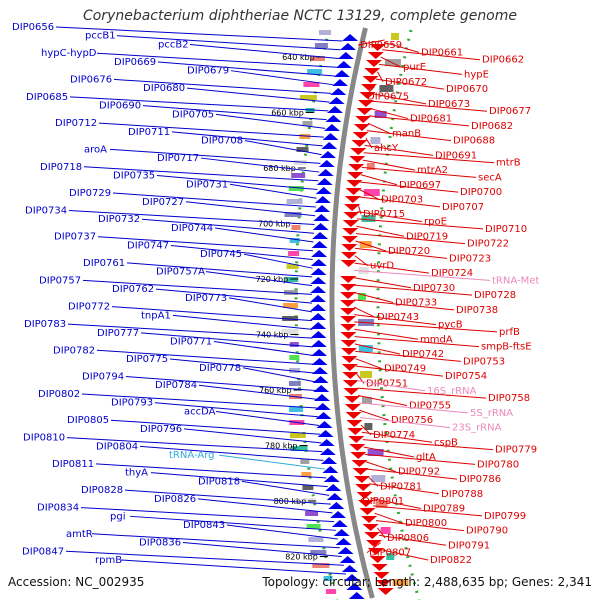 This screenshot has width=600, height=600. Describe the element at coordinates (221, 254) in the screenshot. I see `gene-label-left: DIP0745` at that location.